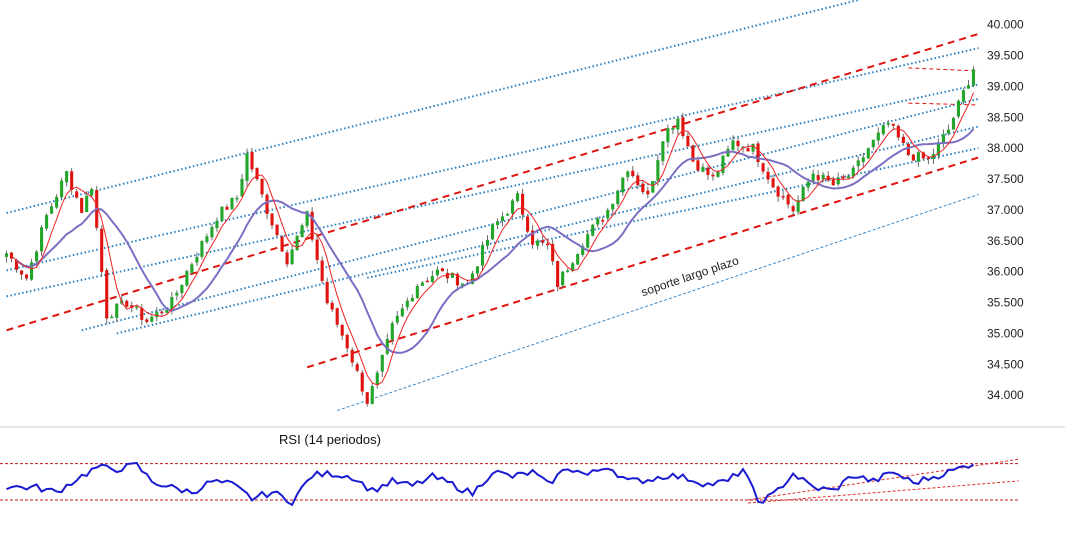  I want to click on price-tick-label: 35.500, so click(1005, 303).